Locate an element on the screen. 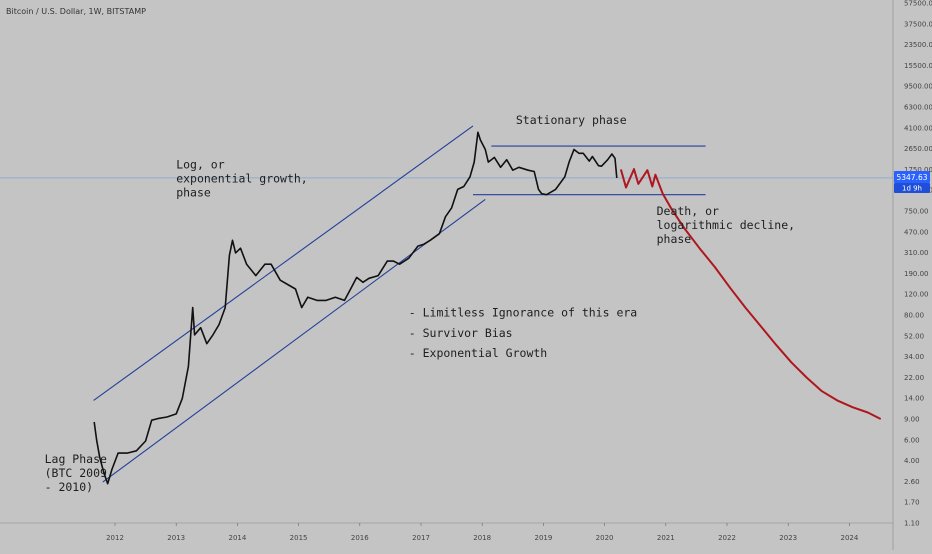  annotation: Death, or logarithmic decline, phase is located at coordinates (726, 225).